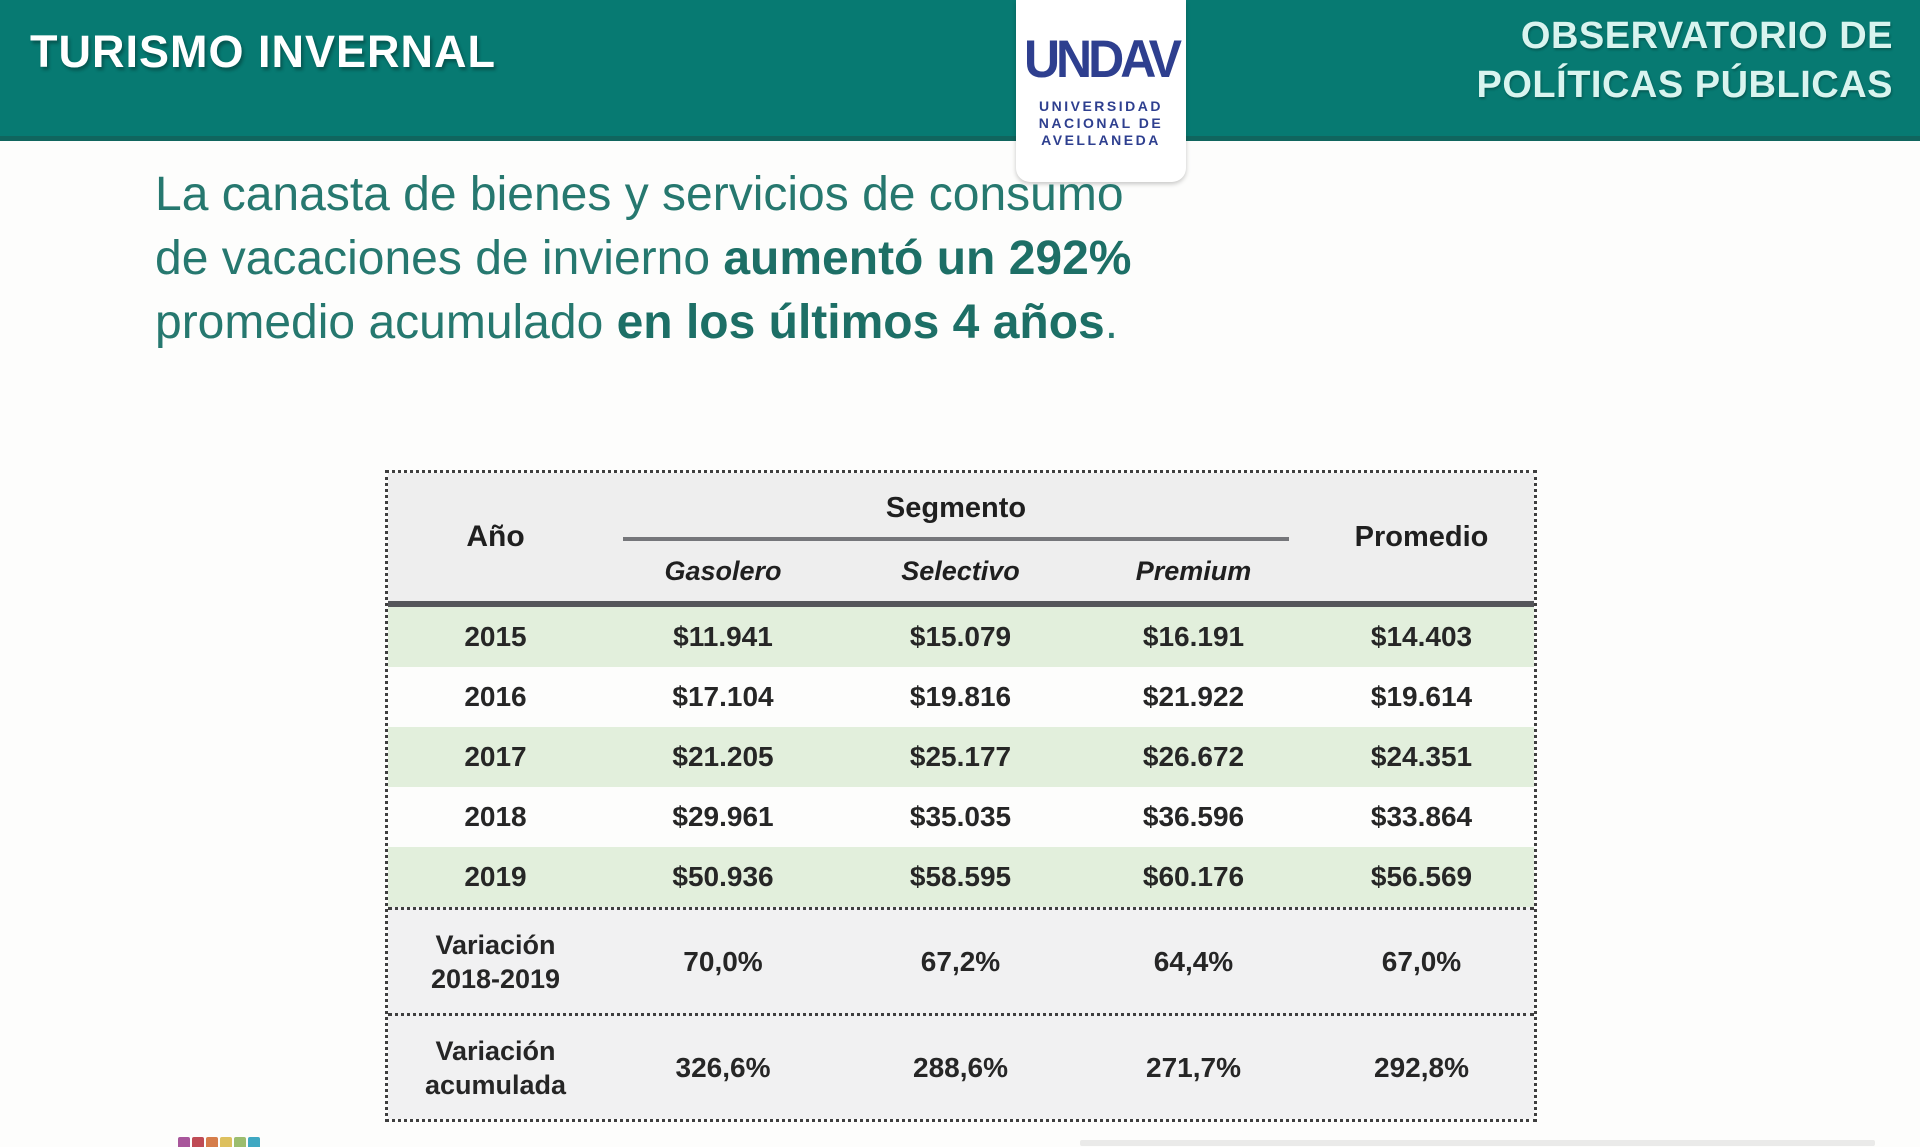  What do you see at coordinates (1421, 536) in the screenshot?
I see `col-header-promedio: Promedio` at bounding box center [1421, 536].